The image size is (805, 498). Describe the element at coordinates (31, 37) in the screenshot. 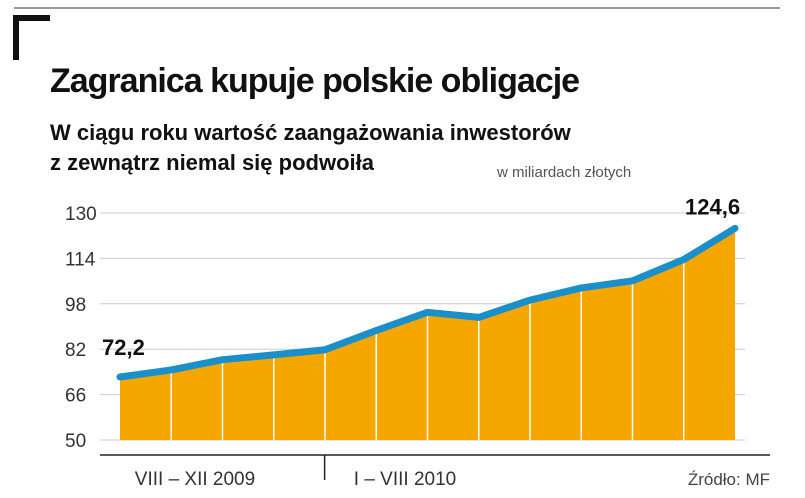

I see `frame-corner` at that location.